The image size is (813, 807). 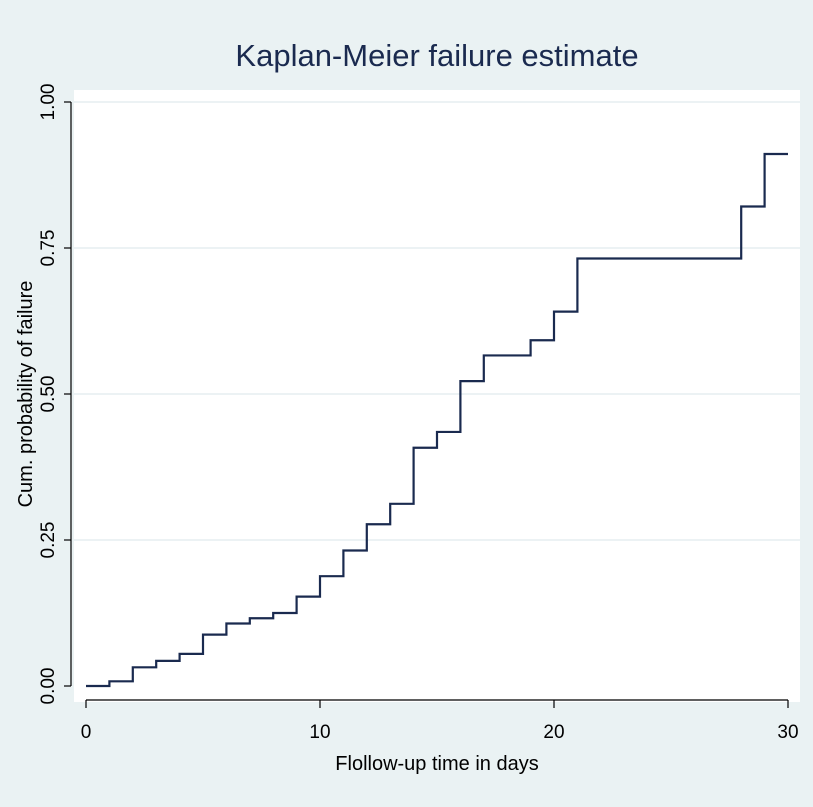 I want to click on x-tick-label: 30, so click(x=787, y=732).